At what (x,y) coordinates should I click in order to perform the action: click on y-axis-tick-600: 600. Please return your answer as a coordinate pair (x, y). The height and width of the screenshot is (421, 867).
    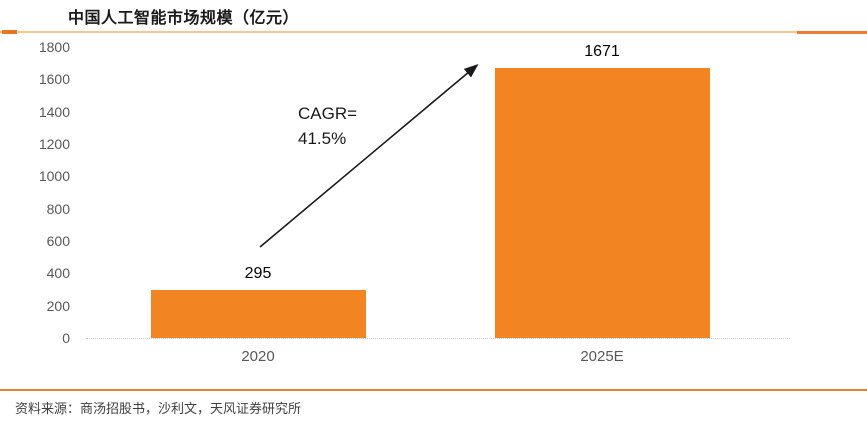
    Looking at the image, I should click on (58, 241).